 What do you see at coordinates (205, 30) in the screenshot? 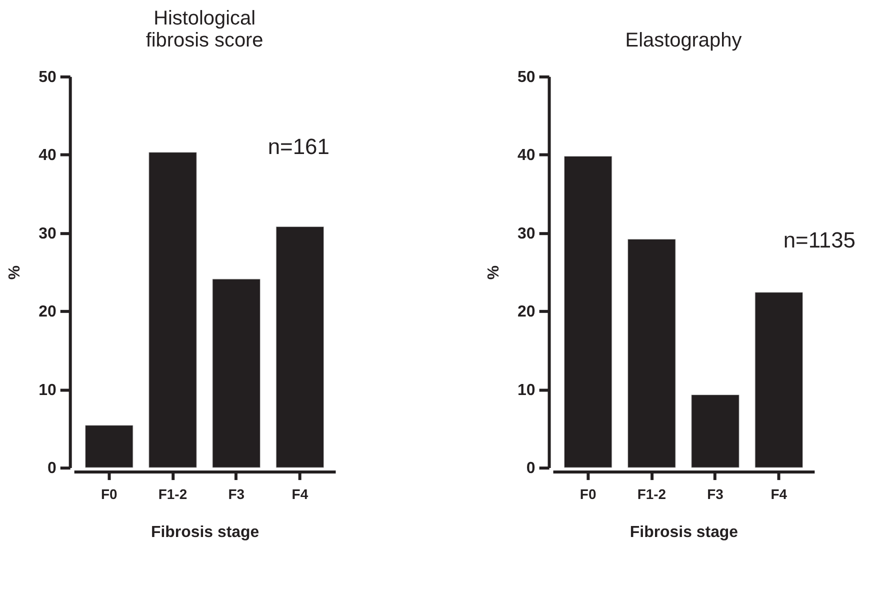
I see `chart-title: Histological fibrosis score` at bounding box center [205, 30].